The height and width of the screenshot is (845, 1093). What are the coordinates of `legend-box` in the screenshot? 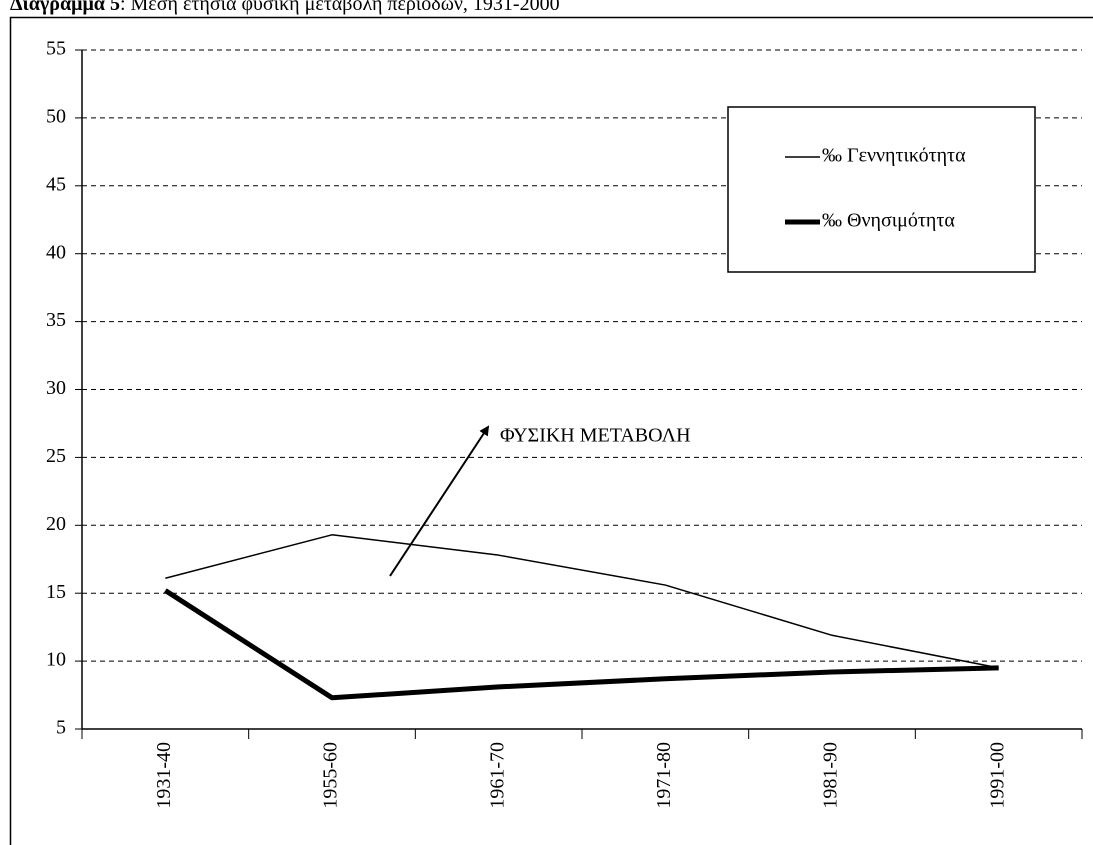 It's located at (881, 189).